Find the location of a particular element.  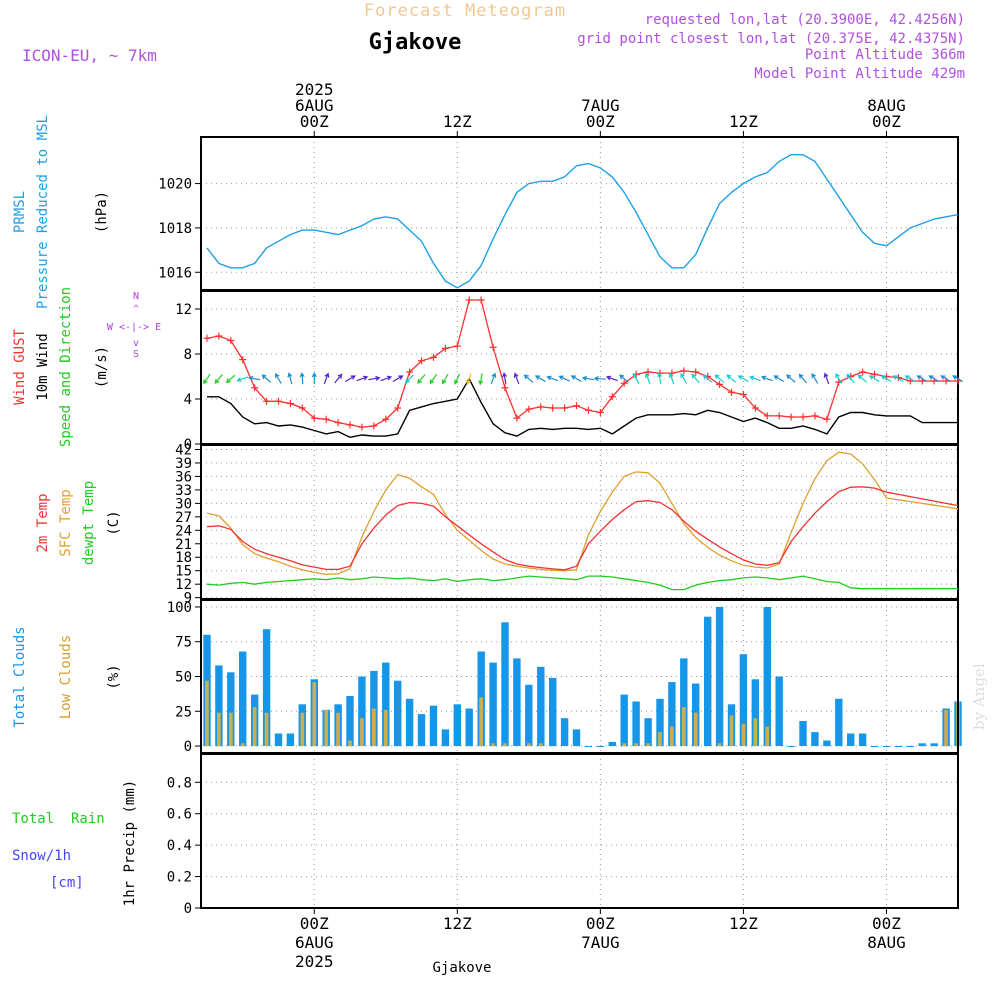

y-tick-label: 0 is located at coordinates (188, 747).